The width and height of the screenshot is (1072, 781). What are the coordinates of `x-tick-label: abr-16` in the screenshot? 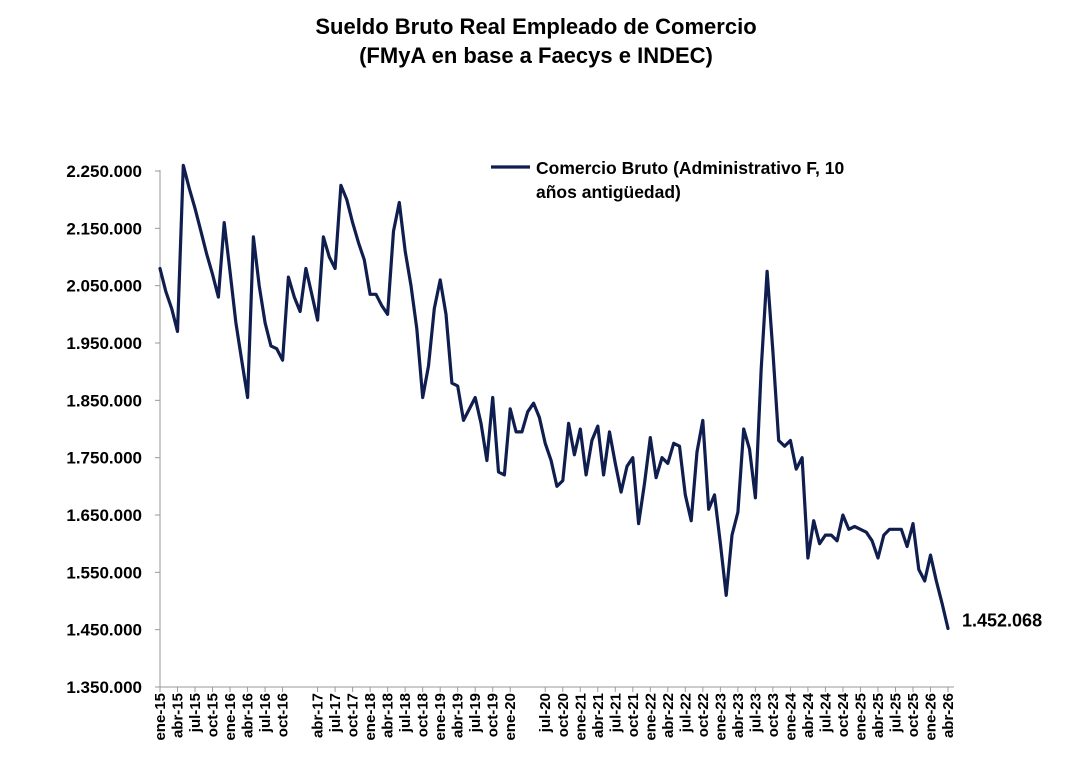 It's located at (248, 715).